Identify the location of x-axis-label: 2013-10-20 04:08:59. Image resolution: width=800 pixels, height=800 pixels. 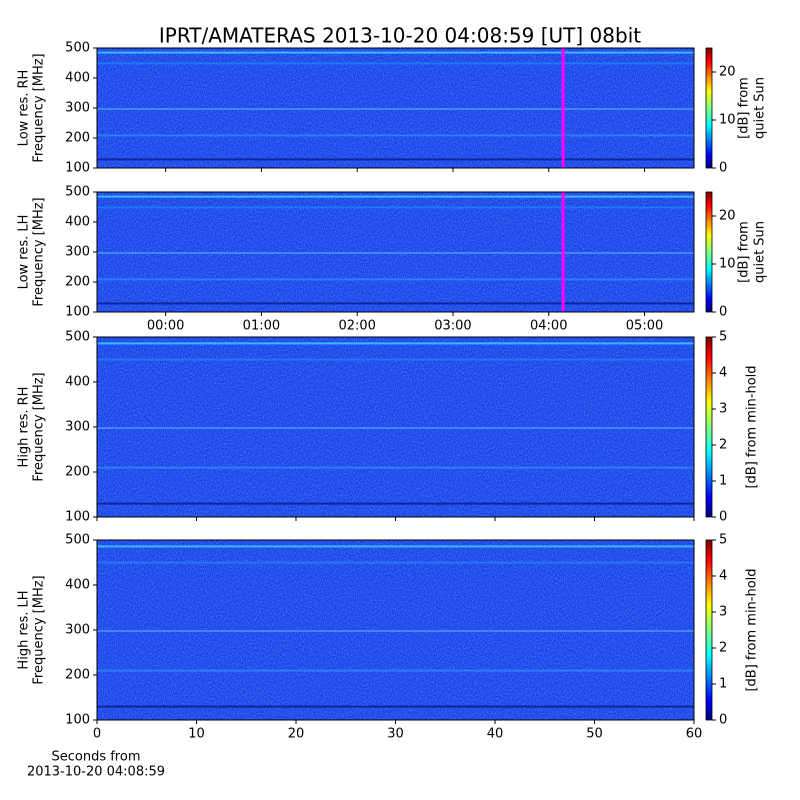
(96, 772).